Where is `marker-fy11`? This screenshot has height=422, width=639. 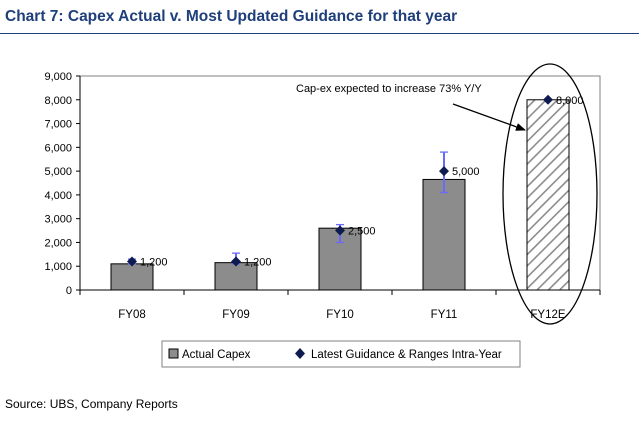 marker-fy11 is located at coordinates (444, 171).